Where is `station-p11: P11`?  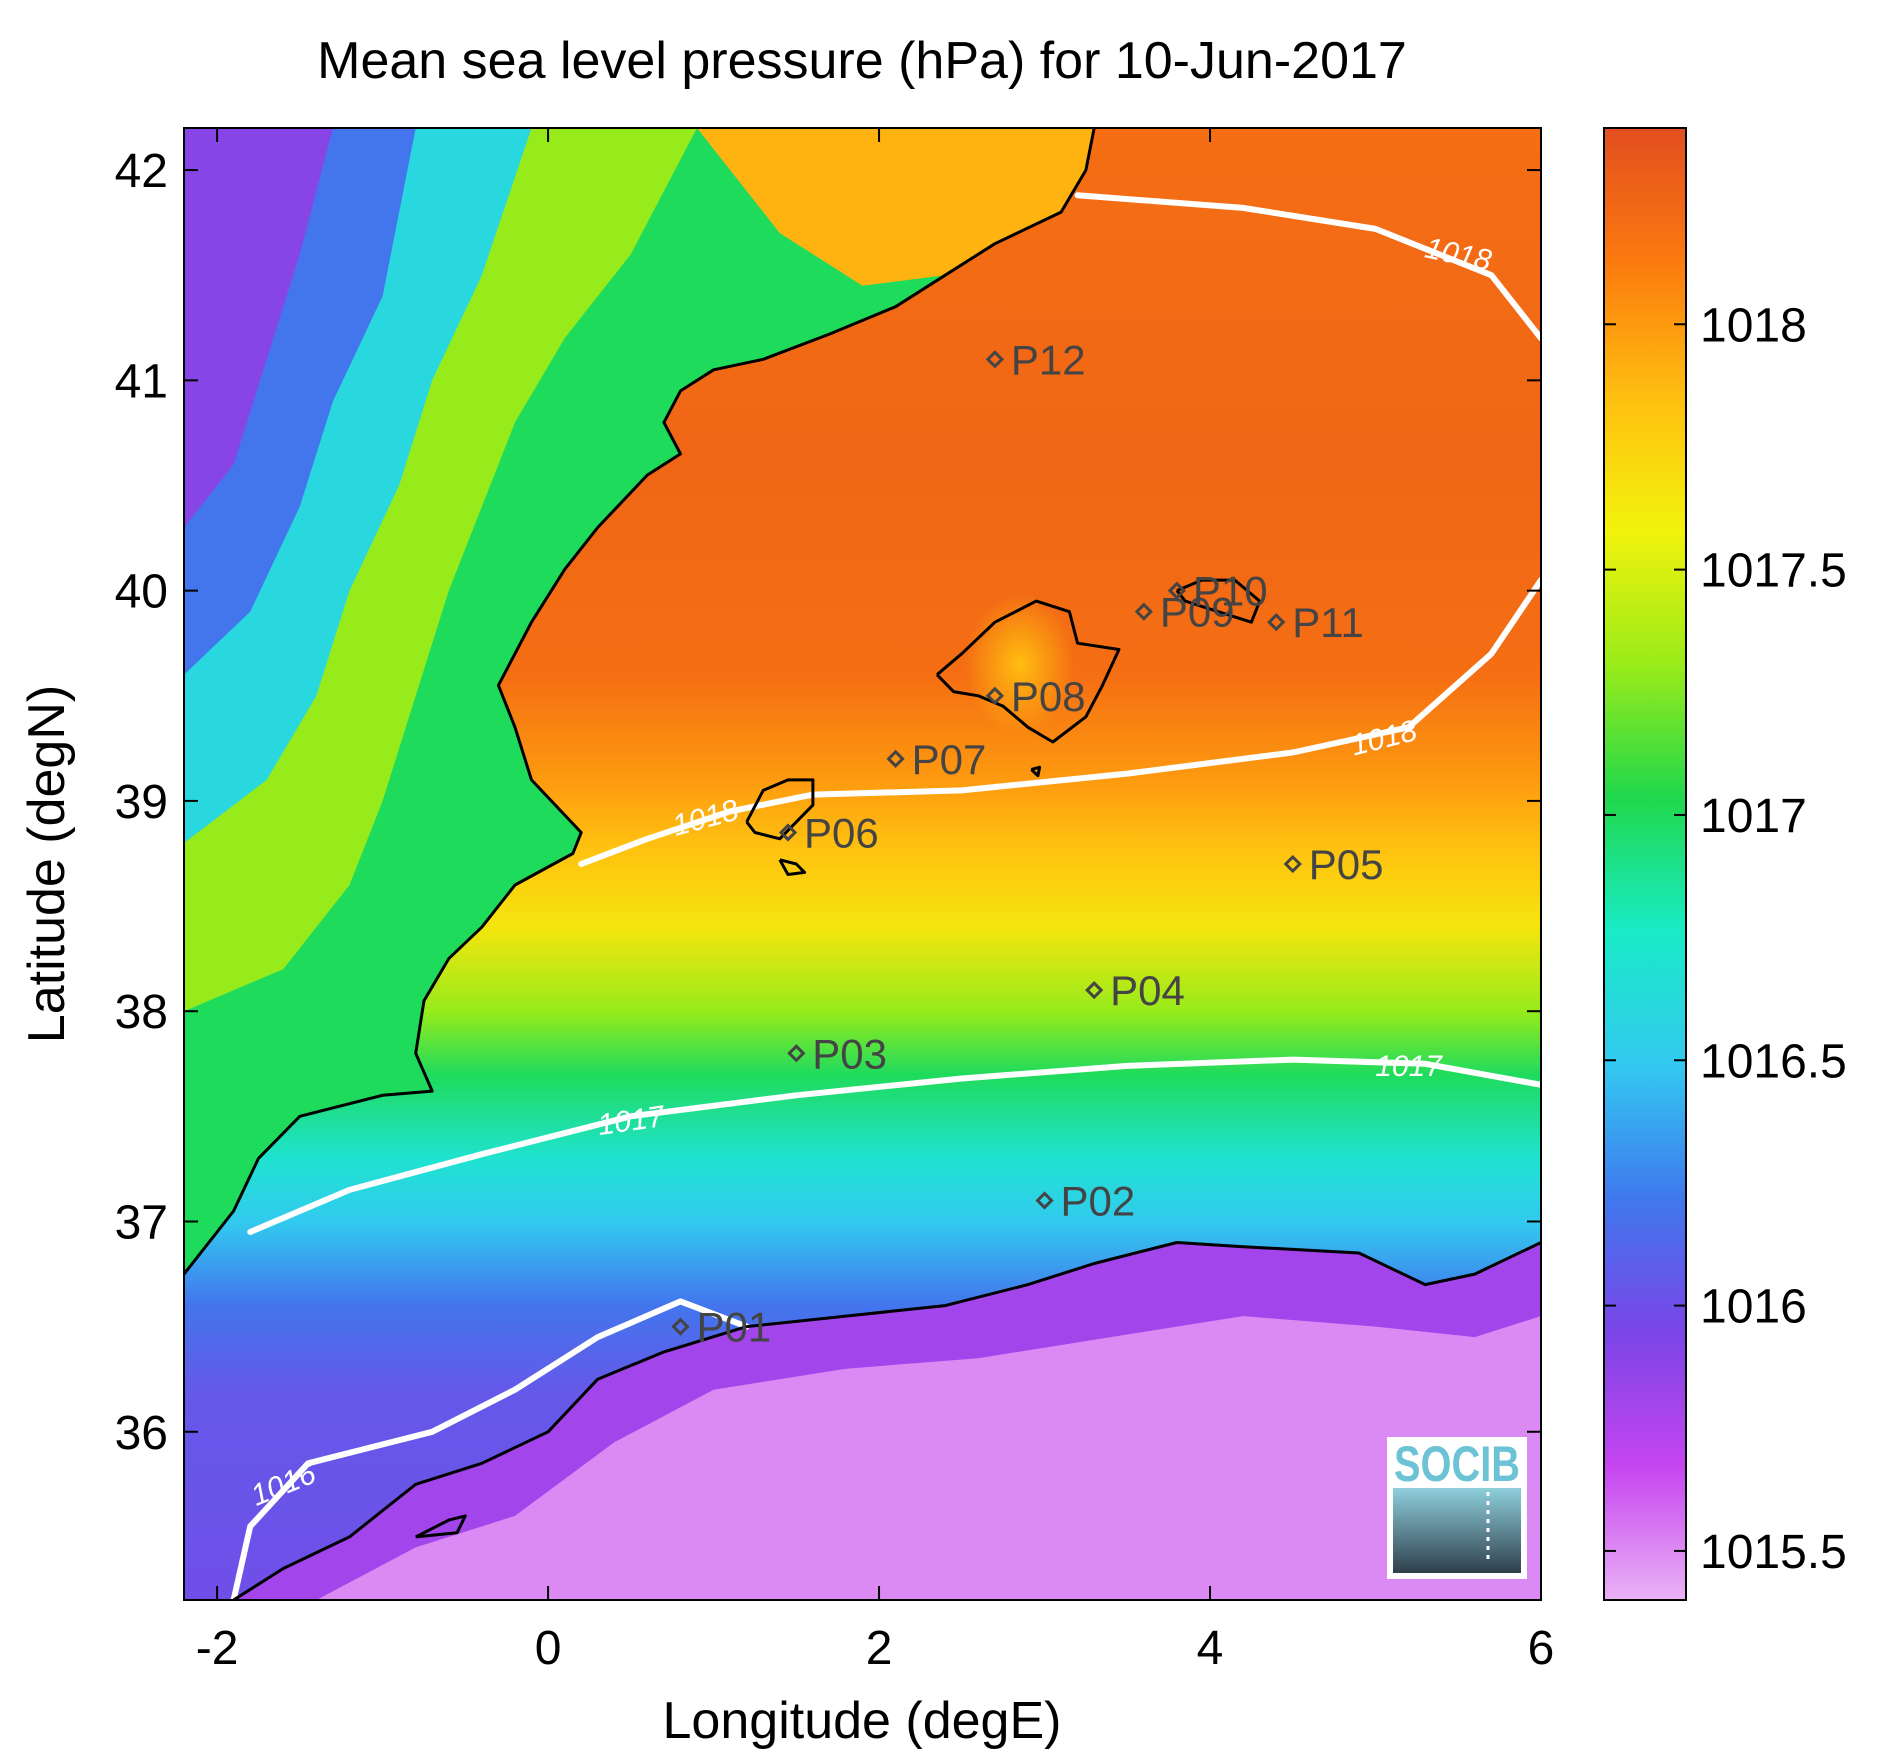
station-p11: P11 is located at coordinates (1315, 622).